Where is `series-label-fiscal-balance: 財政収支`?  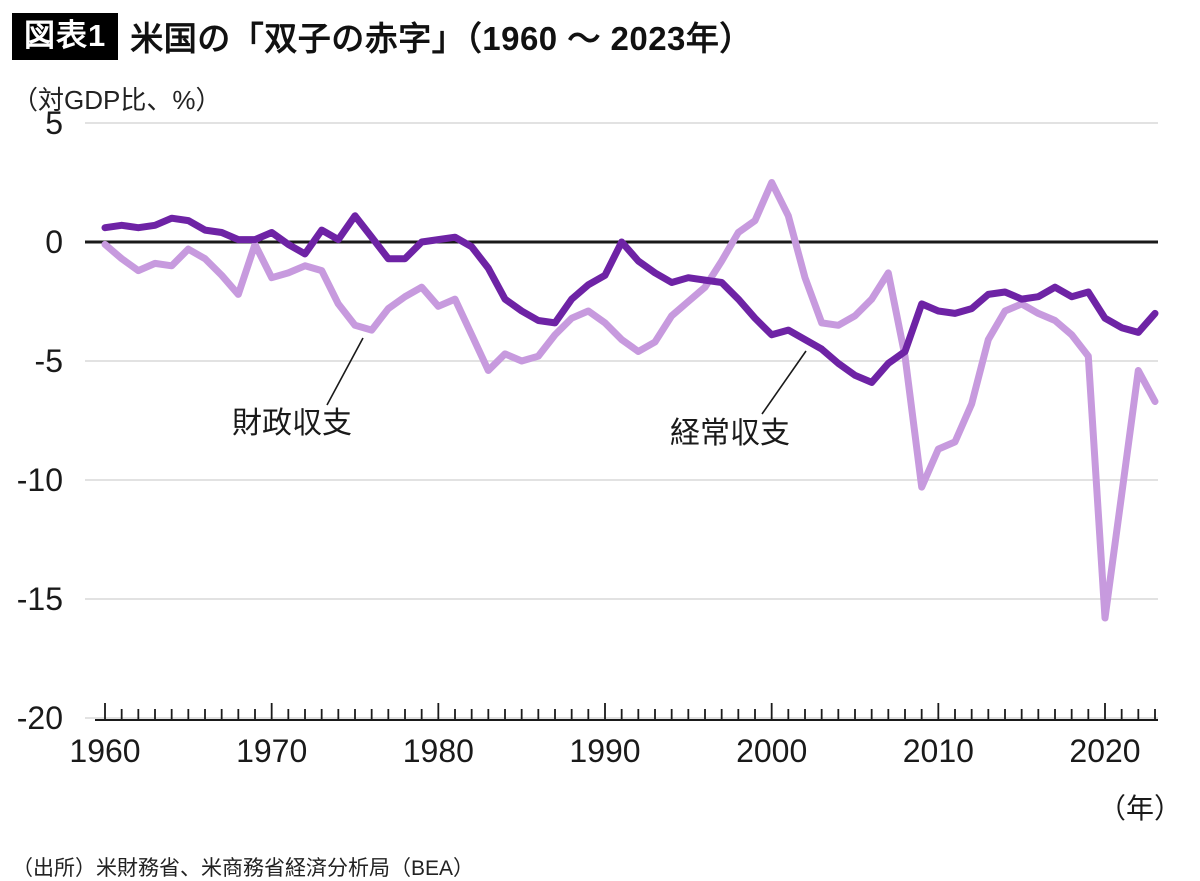 series-label-fiscal-balance: 財政収支 is located at coordinates (292, 423).